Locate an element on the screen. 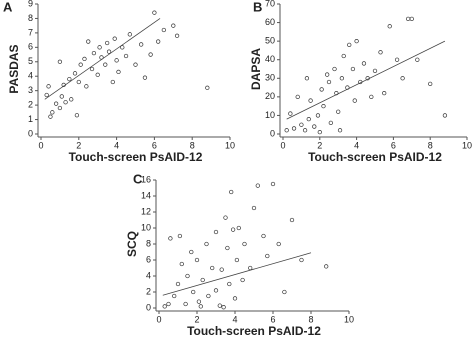  y-tick-label: 14 is located at coordinates (146, 195).